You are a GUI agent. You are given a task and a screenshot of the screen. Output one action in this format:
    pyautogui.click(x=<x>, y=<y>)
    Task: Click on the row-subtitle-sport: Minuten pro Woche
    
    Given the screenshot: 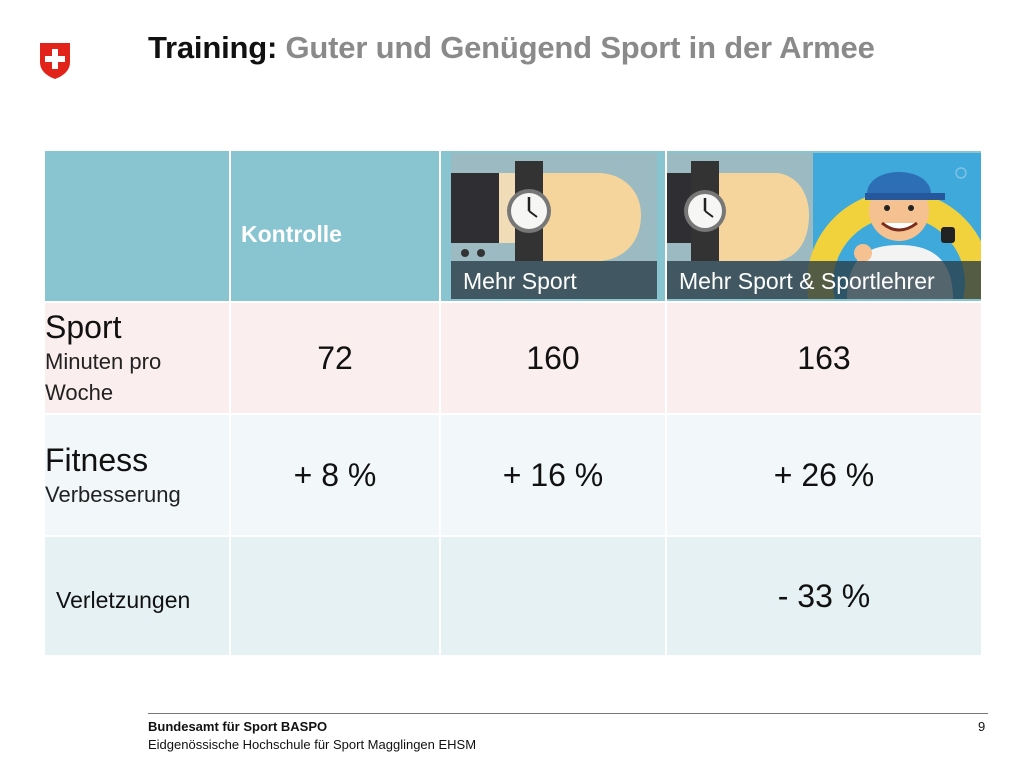 What is the action you would take?
    pyautogui.click(x=103, y=377)
    